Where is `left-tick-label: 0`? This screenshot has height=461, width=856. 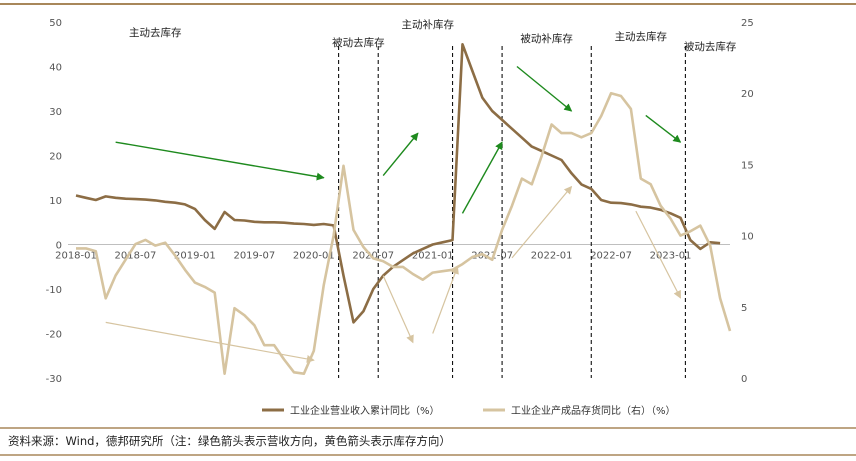 left-tick-label: 0 is located at coordinates (59, 246).